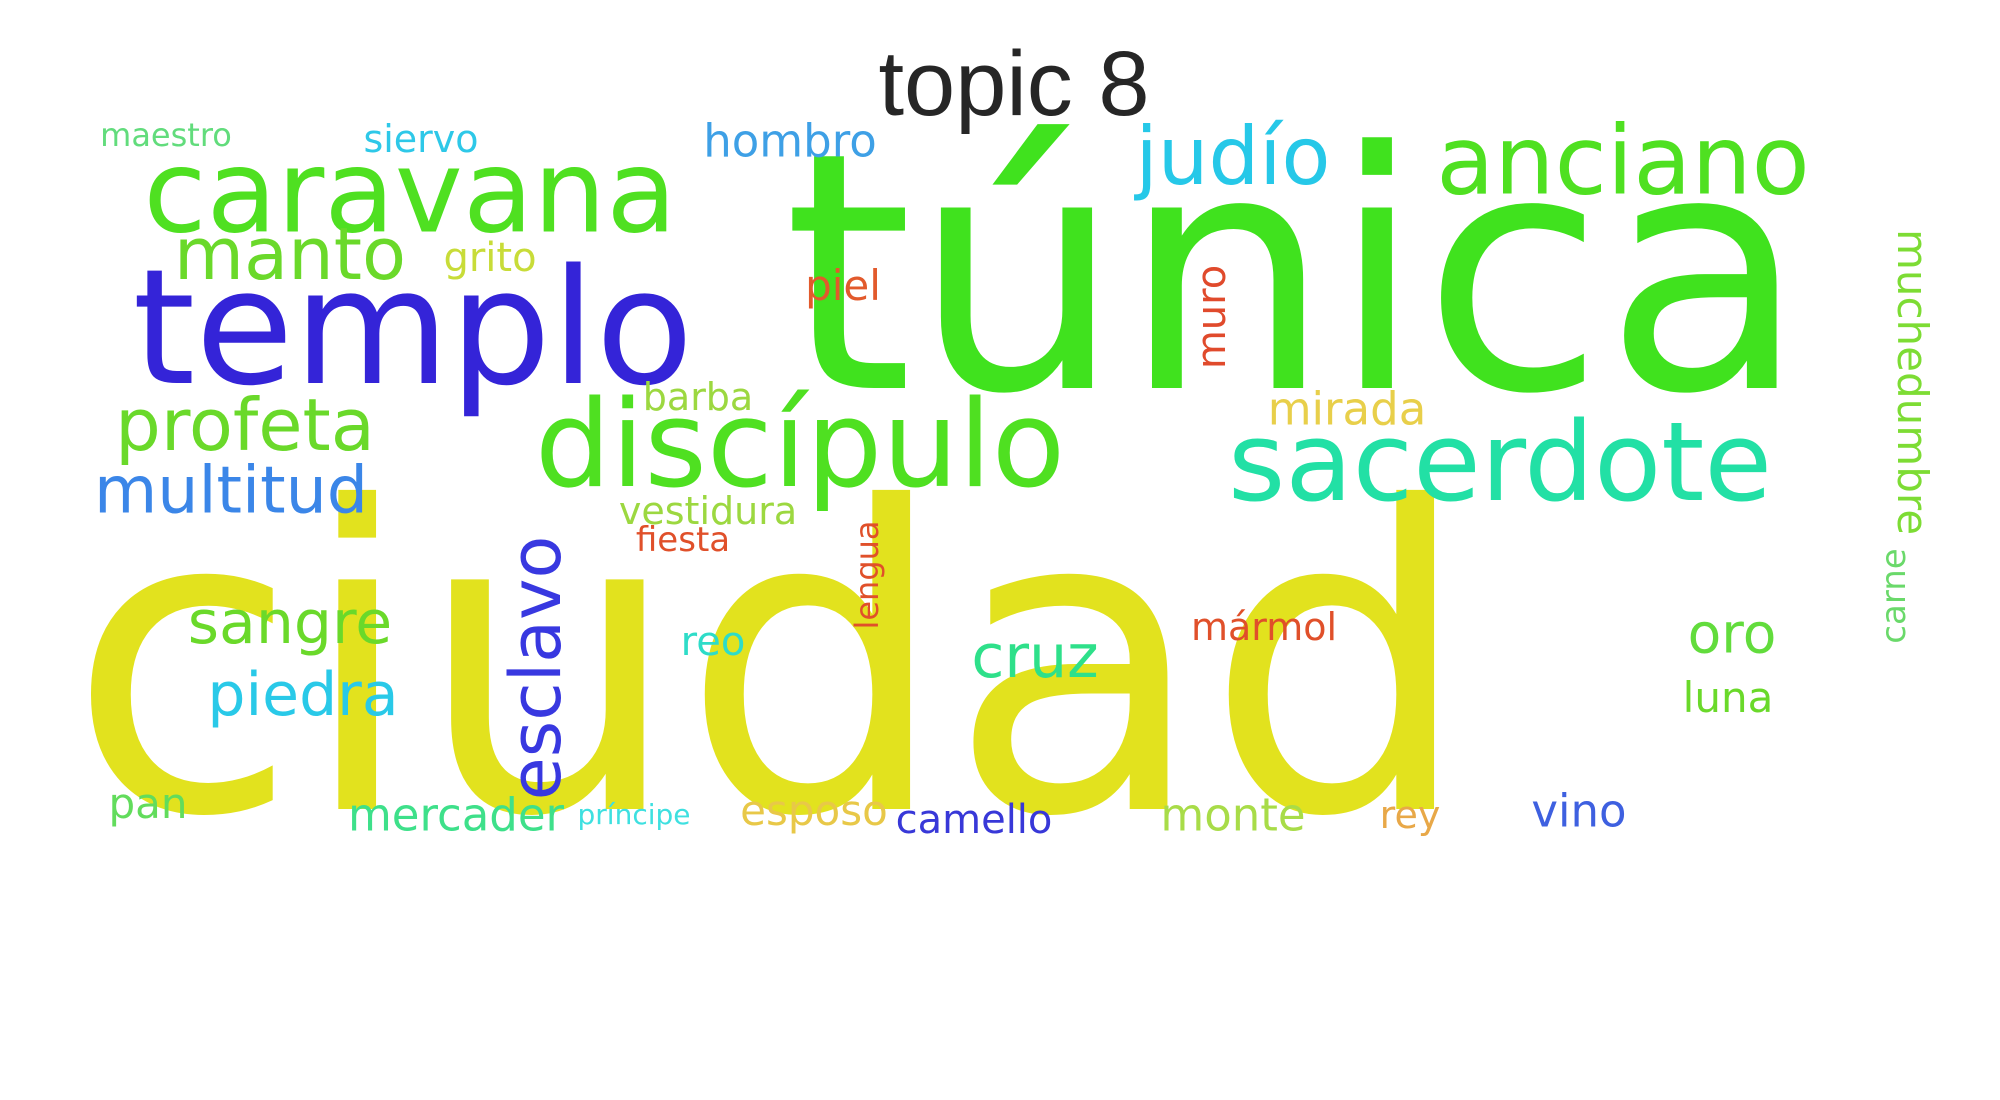  What do you see at coordinates (290, 254) in the screenshot?
I see `word-manto: manto` at bounding box center [290, 254].